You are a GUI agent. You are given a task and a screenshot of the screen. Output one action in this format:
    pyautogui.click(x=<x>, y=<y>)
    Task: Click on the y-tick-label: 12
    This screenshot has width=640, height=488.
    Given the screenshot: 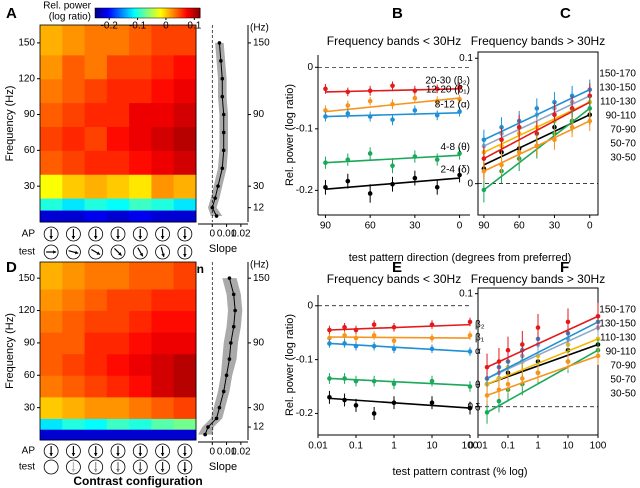 What is the action you would take?
    pyautogui.click(x=259, y=427)
    